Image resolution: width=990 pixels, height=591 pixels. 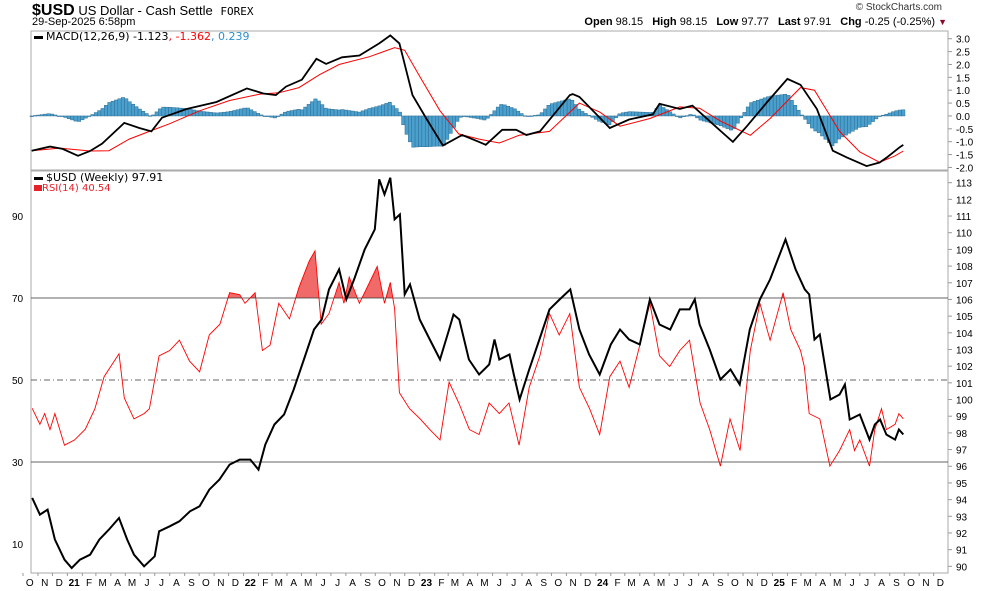 I want to click on macd-tick-label: -1.5, so click(x=965, y=156).